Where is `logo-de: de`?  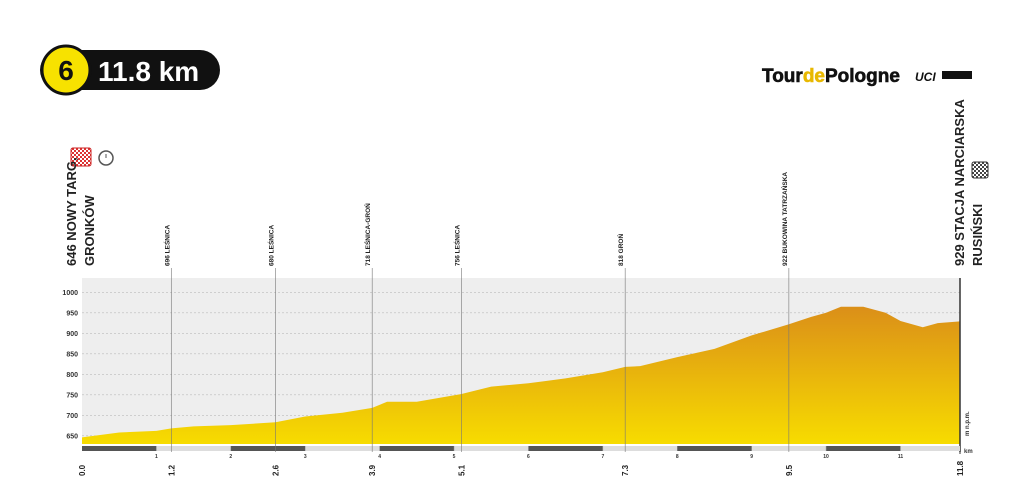
logo-de: de is located at coordinates (814, 76).